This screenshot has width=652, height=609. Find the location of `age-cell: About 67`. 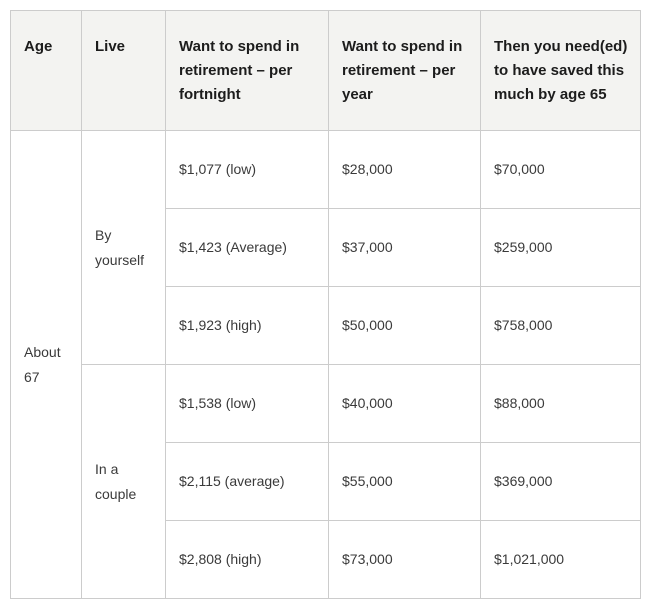

age-cell: About 67 is located at coordinates (46, 364).